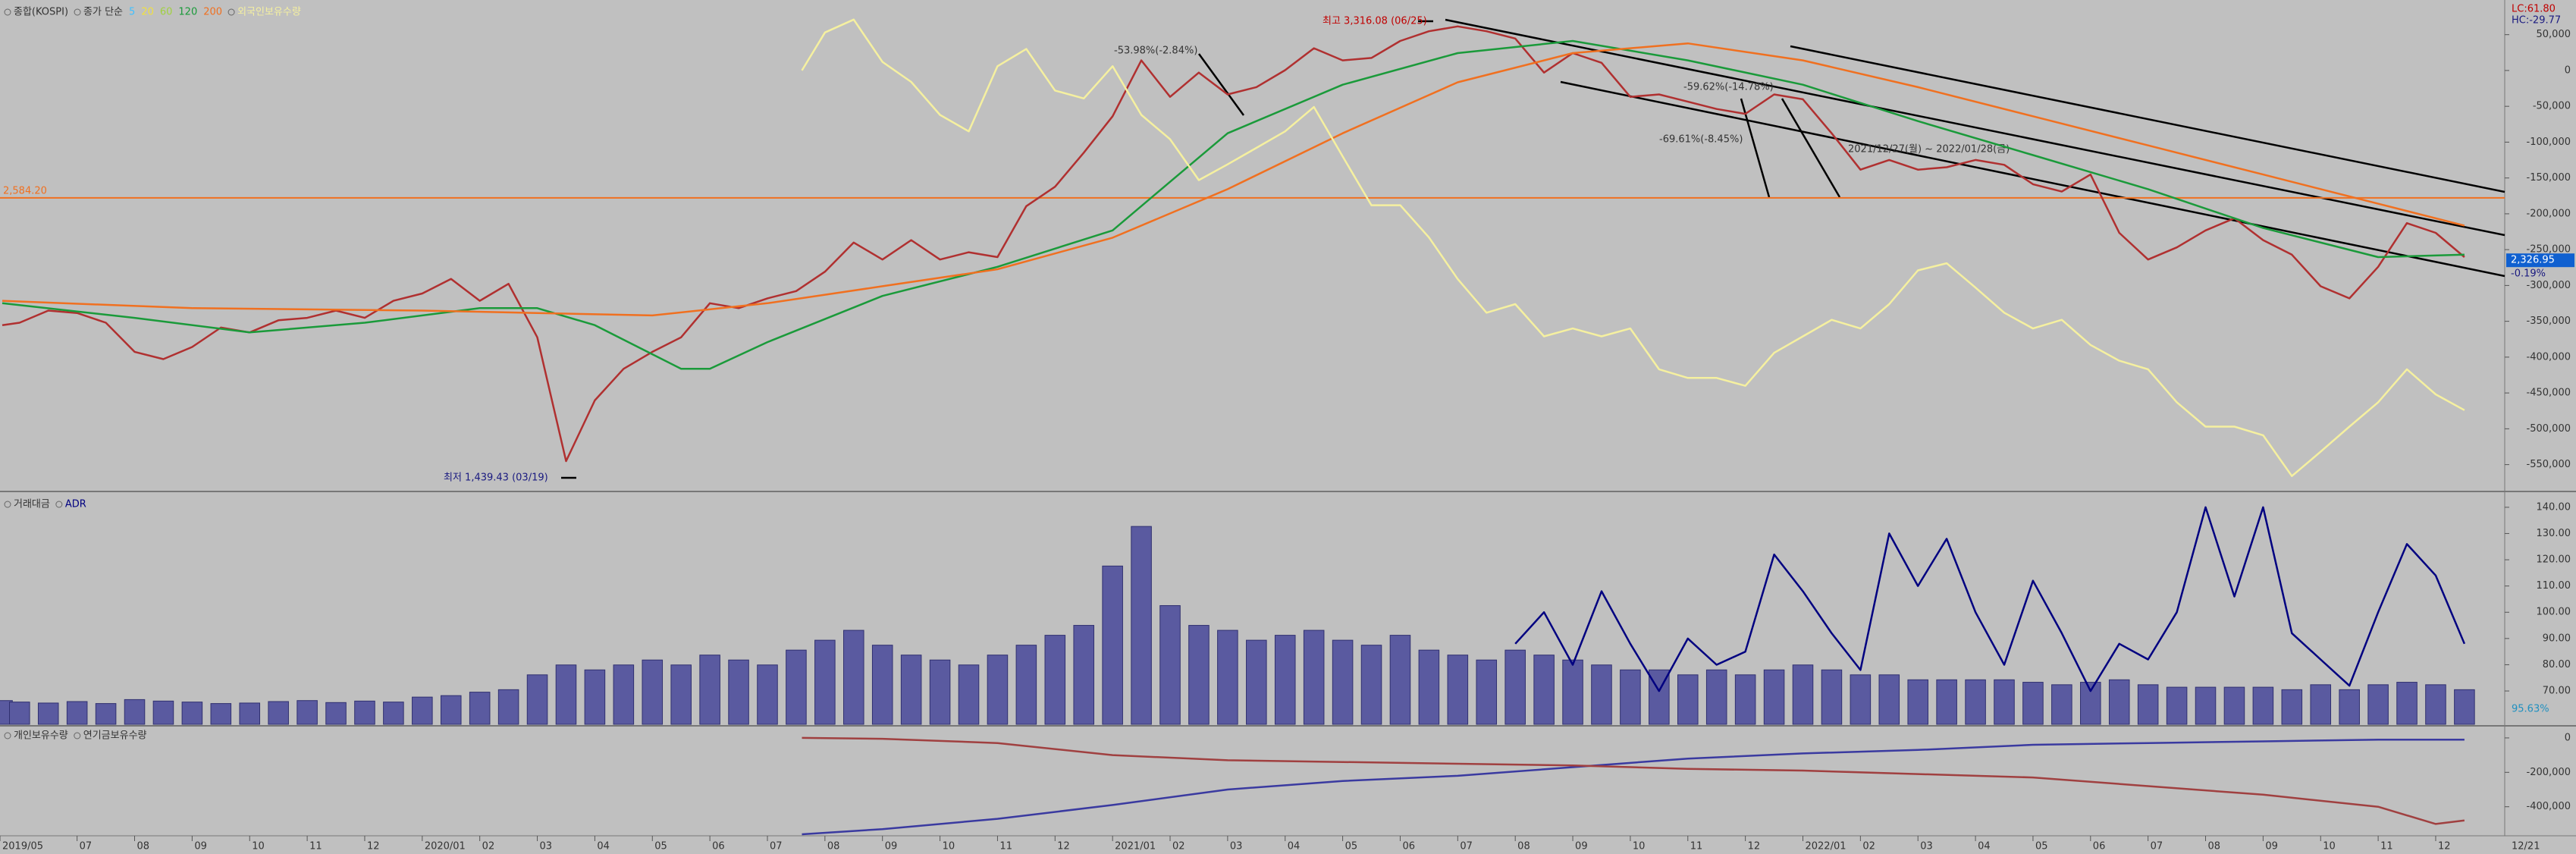 This screenshot has height=854, width=2576. What do you see at coordinates (1929, 149) in the screenshot?
I see `annotation: 2021/12/27(월) ~ 2022/01/28(금)` at bounding box center [1929, 149].